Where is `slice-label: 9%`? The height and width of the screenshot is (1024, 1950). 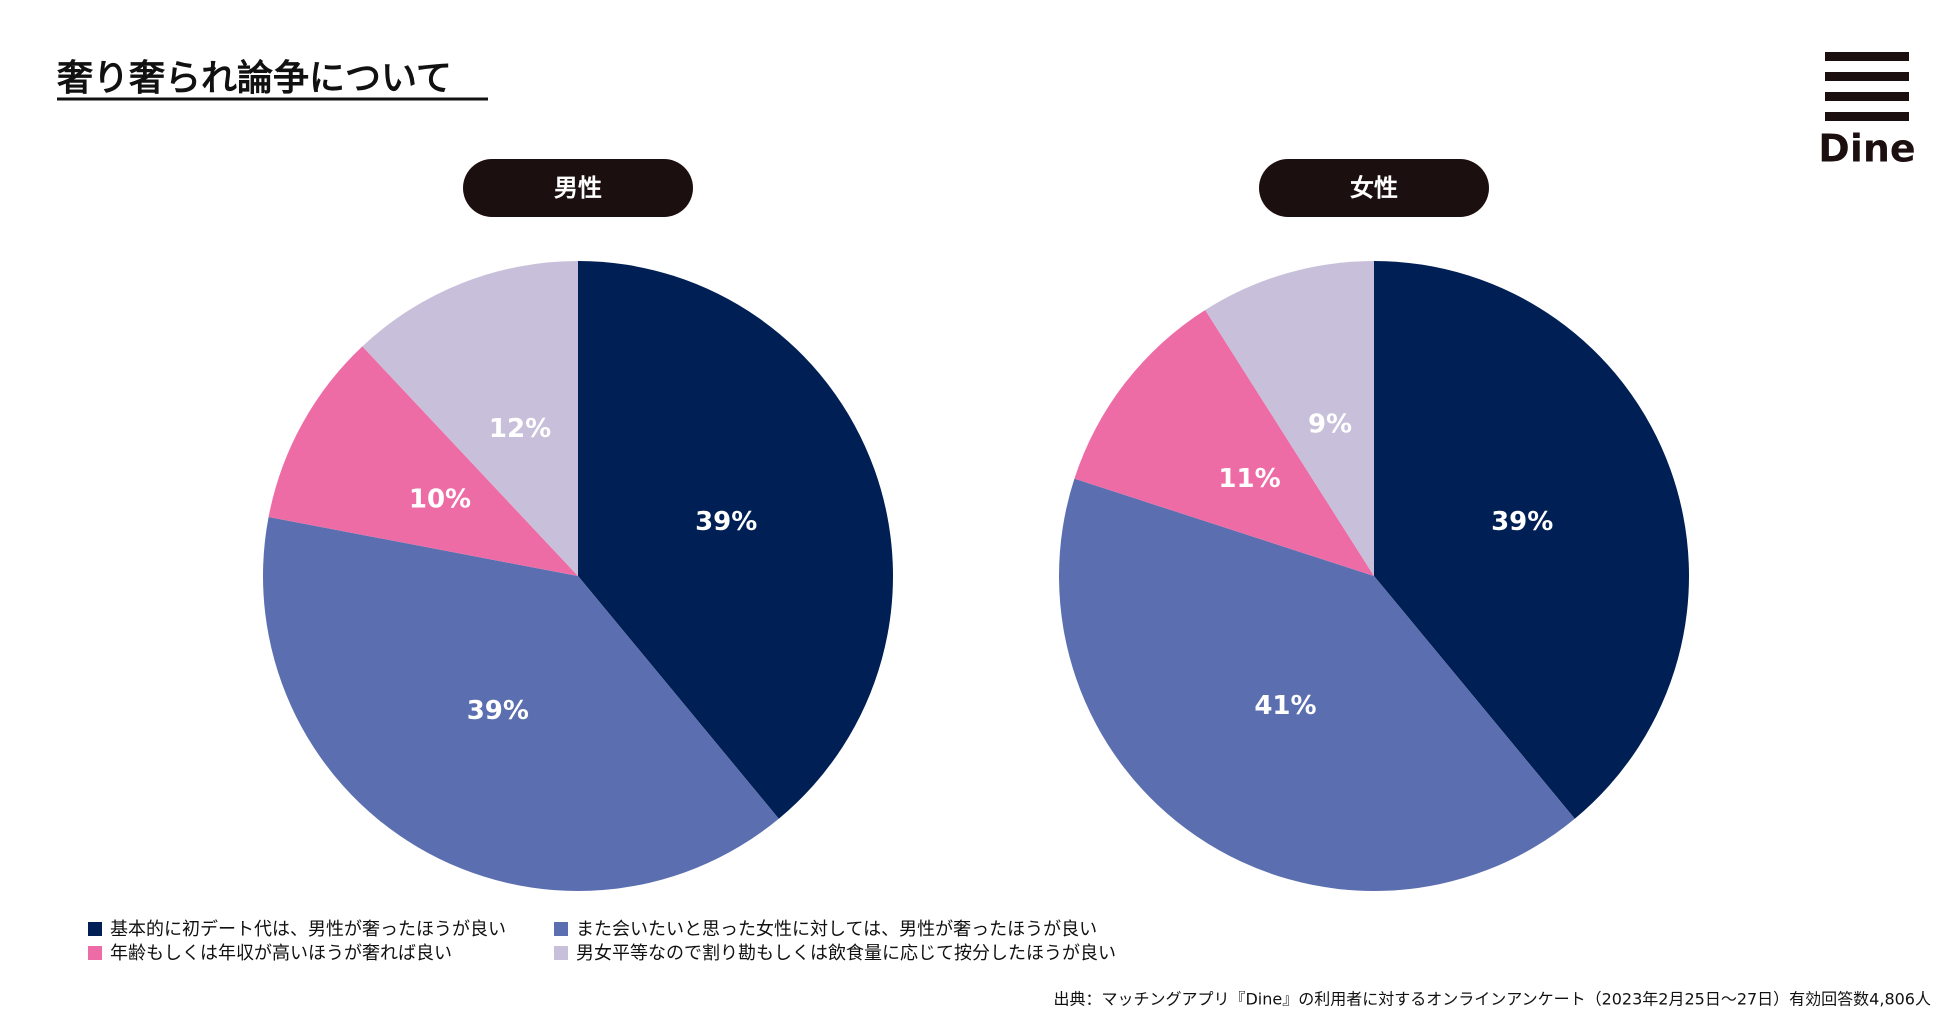
slice-label: 9% is located at coordinates (1330, 424).